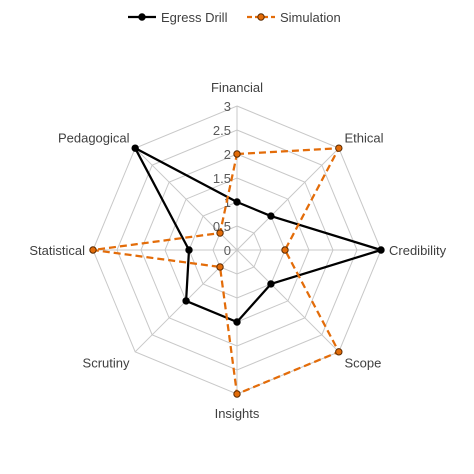 Image resolution: width=474 pixels, height=474 pixels. Describe the element at coordinates (381, 250) in the screenshot. I see `egress-drill-point-credibility` at that location.